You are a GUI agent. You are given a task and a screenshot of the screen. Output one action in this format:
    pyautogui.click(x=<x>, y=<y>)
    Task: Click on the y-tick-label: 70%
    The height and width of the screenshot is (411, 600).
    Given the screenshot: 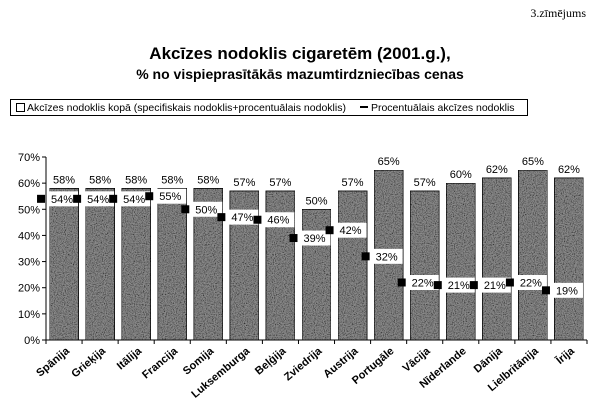 What is the action you would take?
    pyautogui.click(x=29, y=158)
    